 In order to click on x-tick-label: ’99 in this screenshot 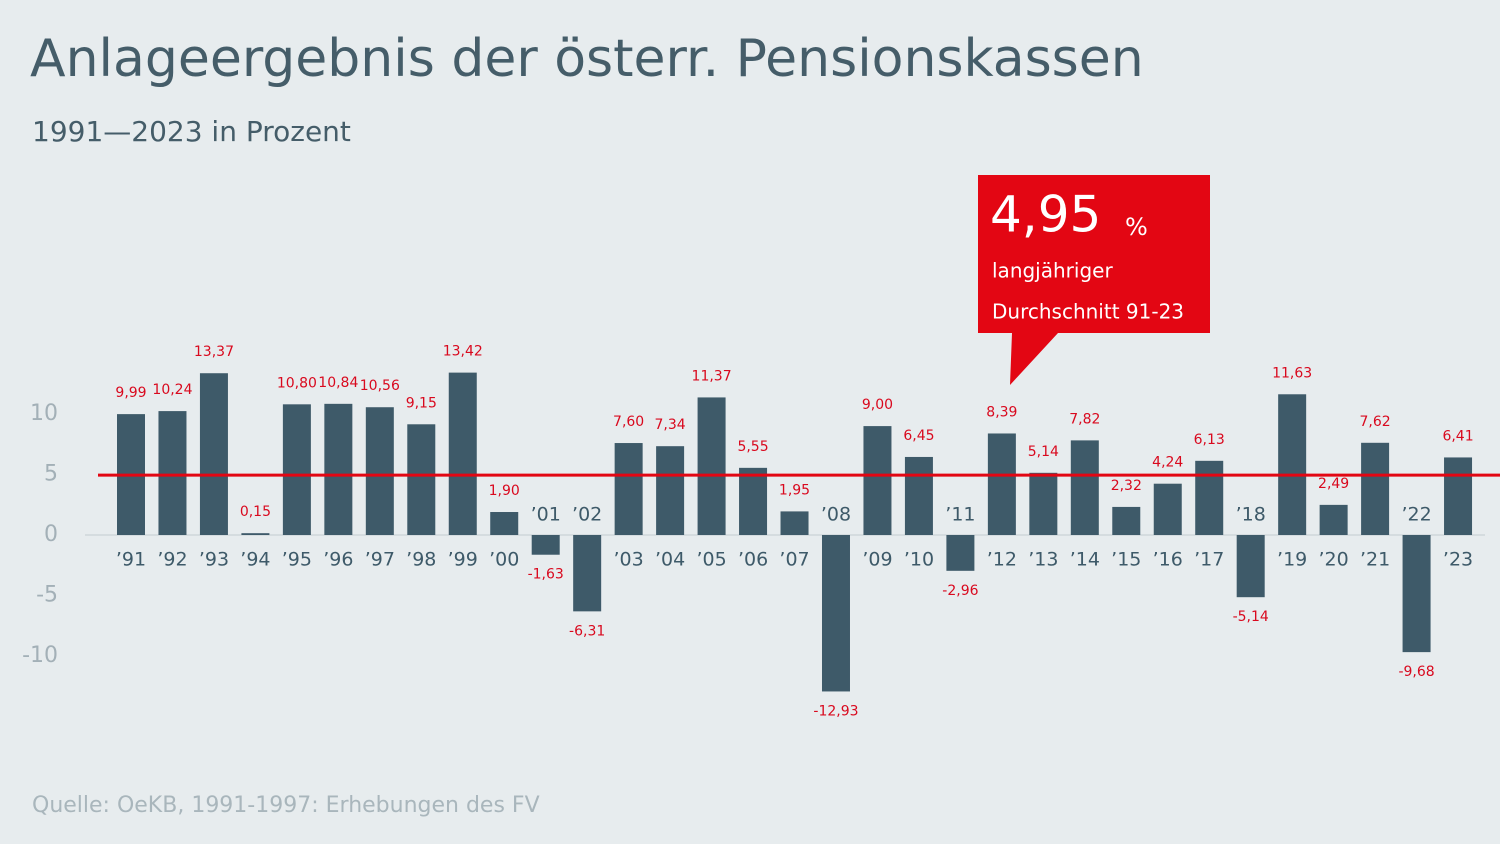, I will do `click(463, 560)`.